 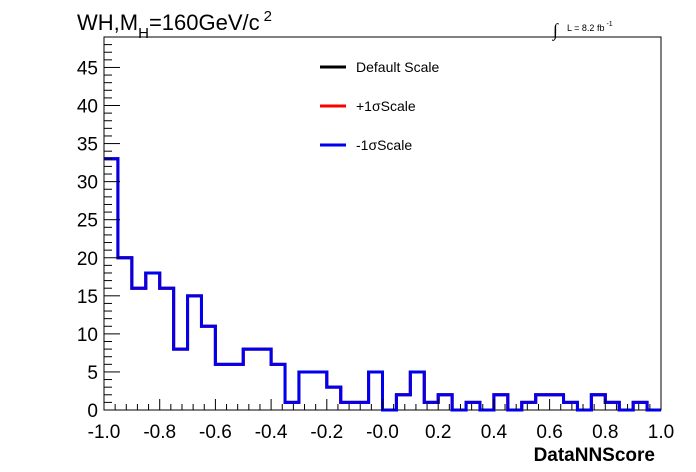 I want to click on y-tick-label: 10, so click(x=87, y=335).